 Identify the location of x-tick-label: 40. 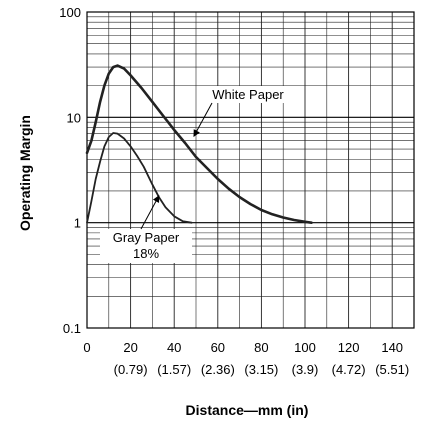
(174, 347).